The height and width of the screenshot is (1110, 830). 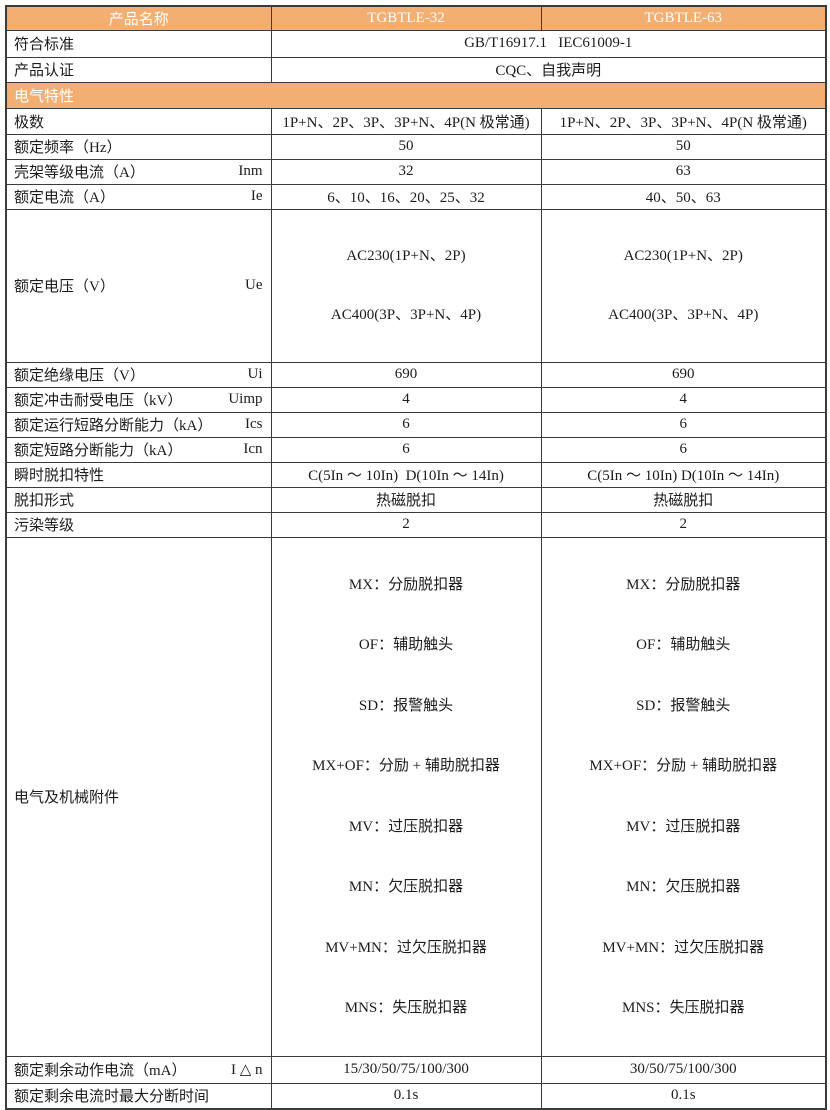 What do you see at coordinates (683, 399) in the screenshot?
I see `impulse-voltage-value-63: 4` at bounding box center [683, 399].